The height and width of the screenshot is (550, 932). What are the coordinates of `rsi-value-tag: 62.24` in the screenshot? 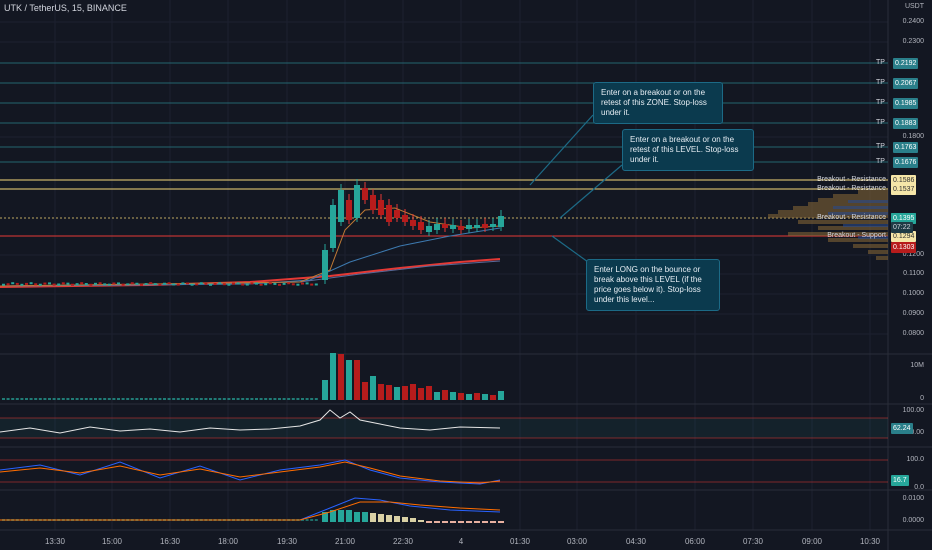 It's located at (902, 428).